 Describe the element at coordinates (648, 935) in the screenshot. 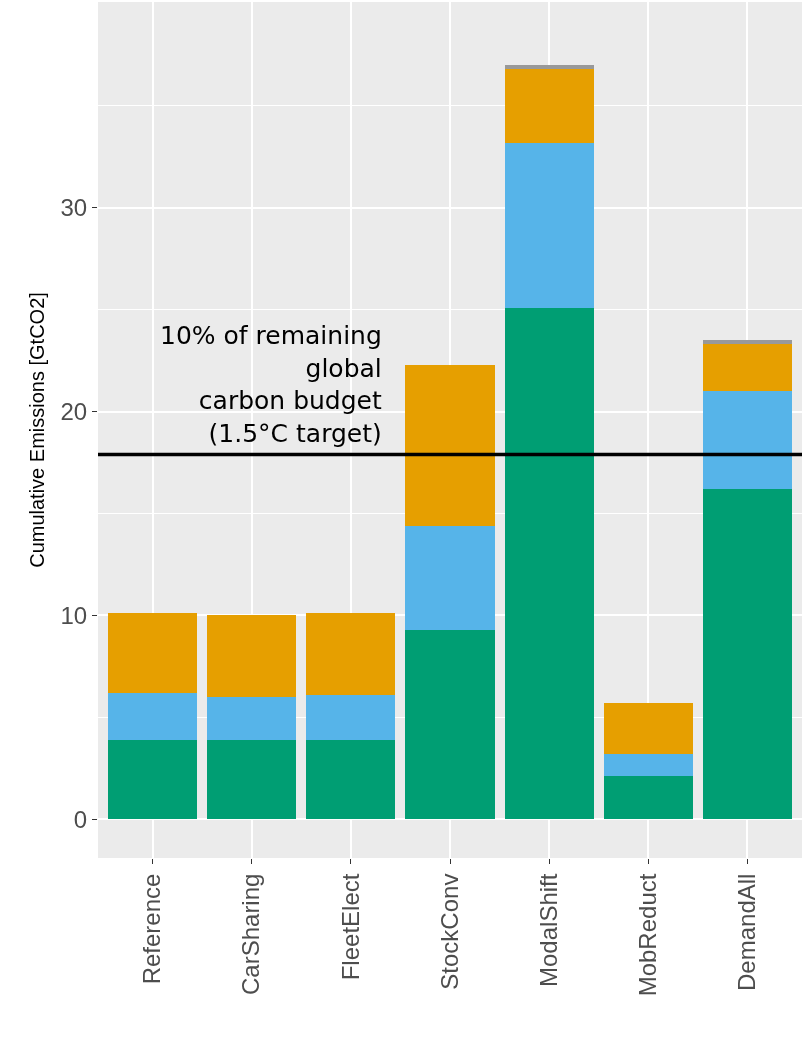

I see `x-tick-label: MobReduct` at that location.